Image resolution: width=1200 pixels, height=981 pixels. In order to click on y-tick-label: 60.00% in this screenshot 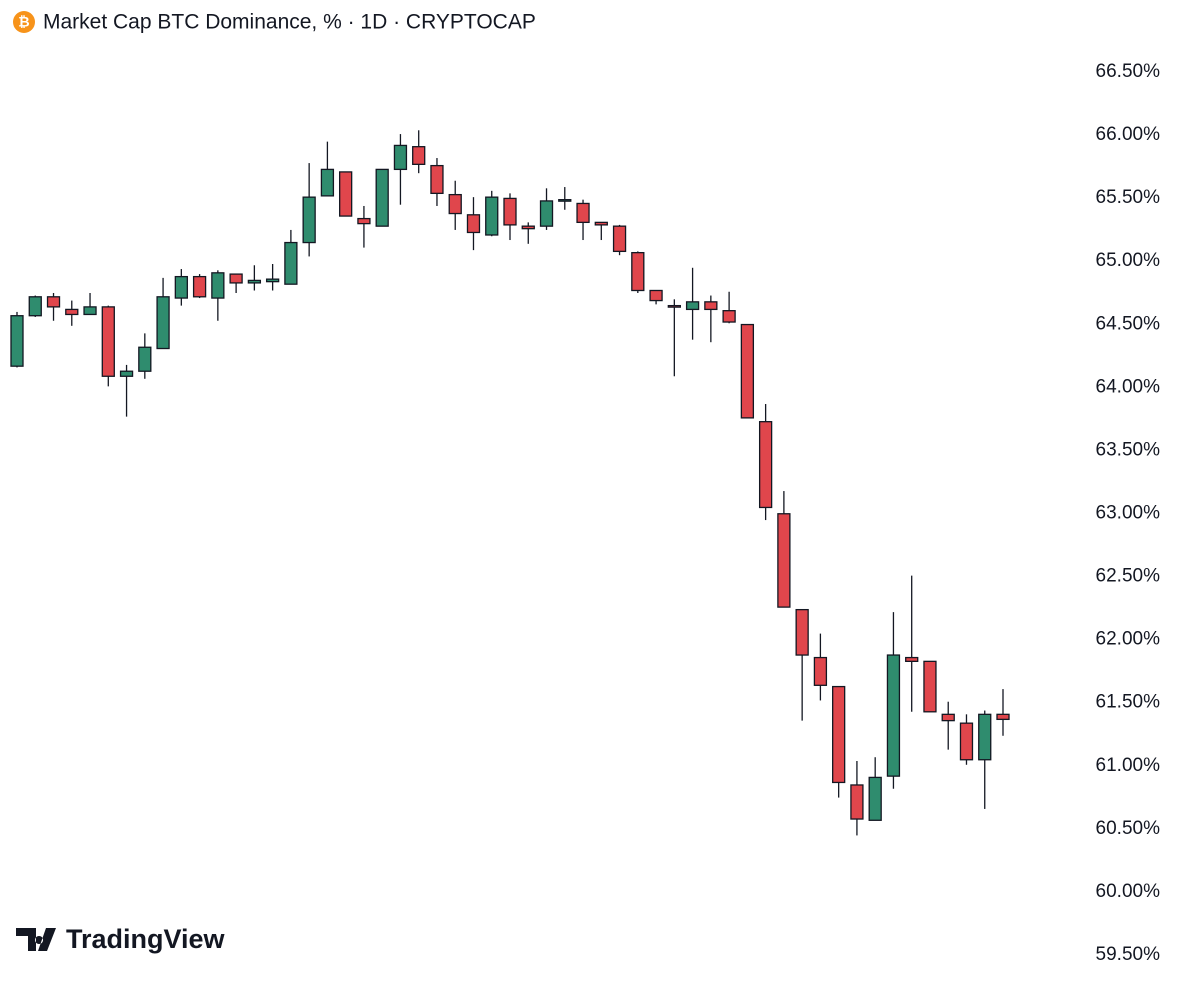, I will do `click(1128, 891)`.